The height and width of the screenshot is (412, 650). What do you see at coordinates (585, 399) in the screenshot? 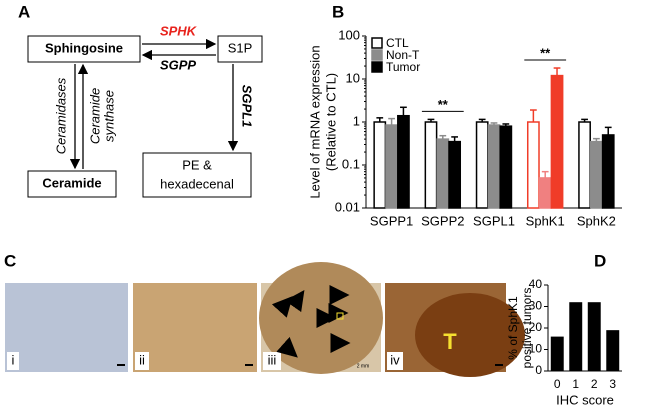
I see `x-axis-label: IHC score` at bounding box center [585, 399].